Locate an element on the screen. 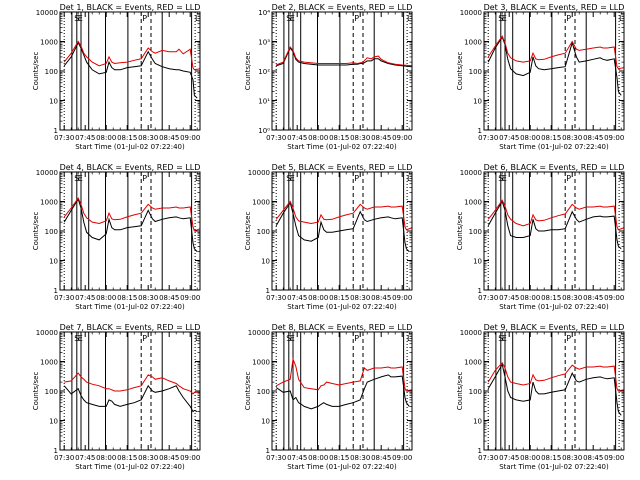 The image size is (640, 480). panel-title: Det 6, BLACK = Events, RED = LLD is located at coordinates (554, 167).